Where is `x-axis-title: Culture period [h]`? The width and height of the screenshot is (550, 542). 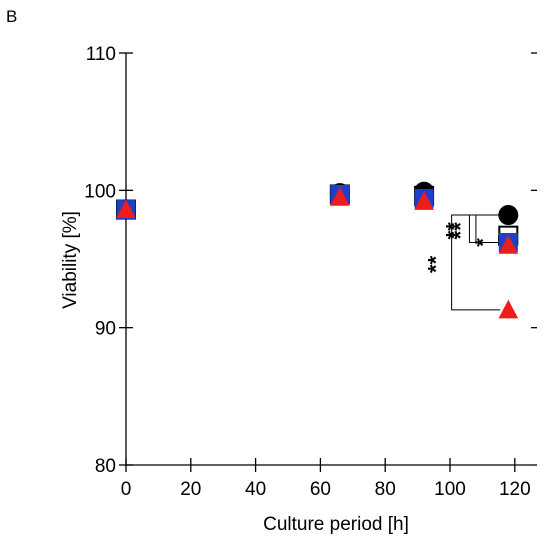 x-axis-title: Culture period [h] is located at coordinates (336, 524).